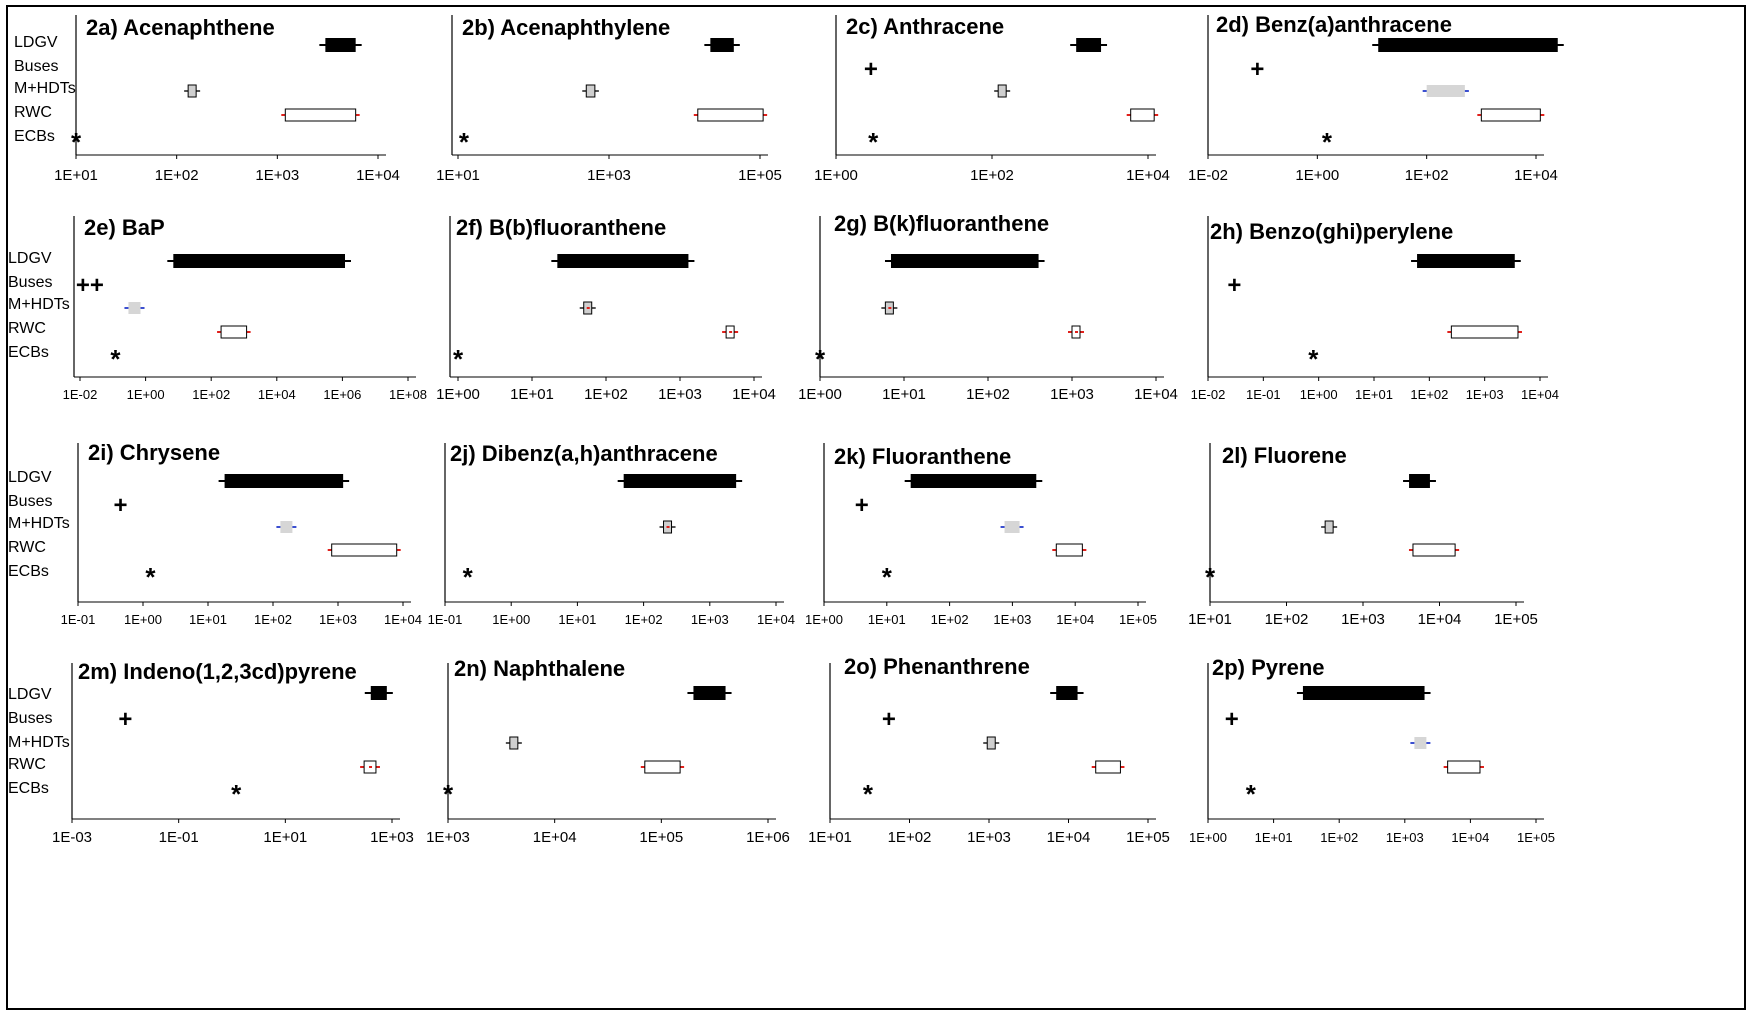  I want to click on panel-title: 2h) Benzo(ghi)perylene, so click(1331, 231).